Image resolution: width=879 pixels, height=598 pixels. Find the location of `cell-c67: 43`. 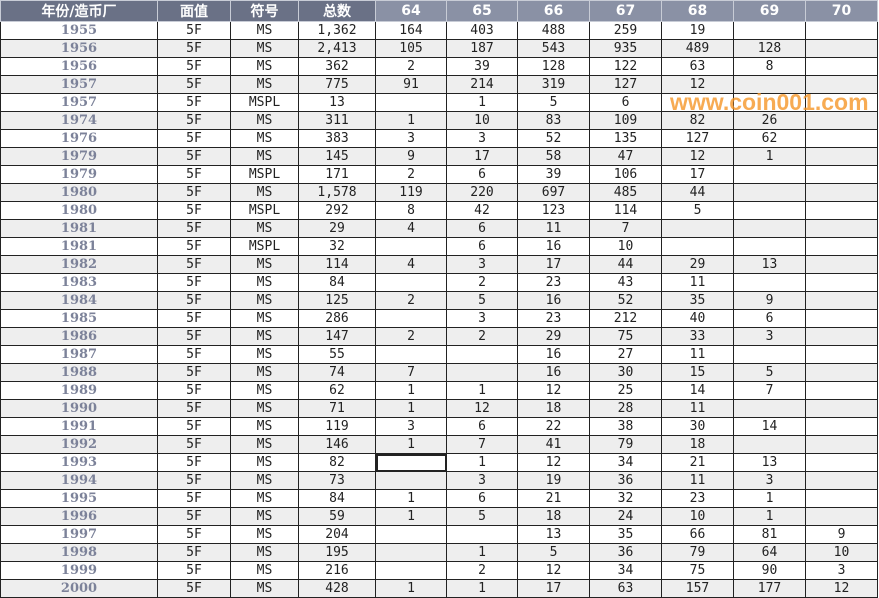

cell-c67: 43 is located at coordinates (625, 282).